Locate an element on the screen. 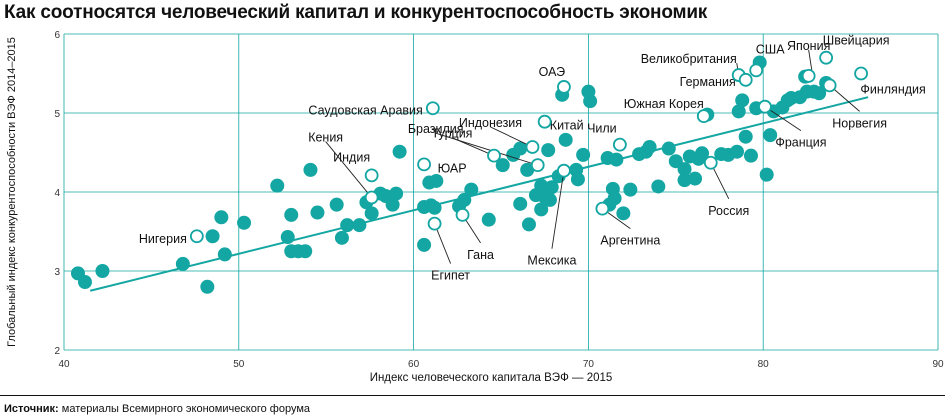 Image resolution: width=945 pixels, height=420 pixels. y-tick-label: 6 is located at coordinates (57, 35).